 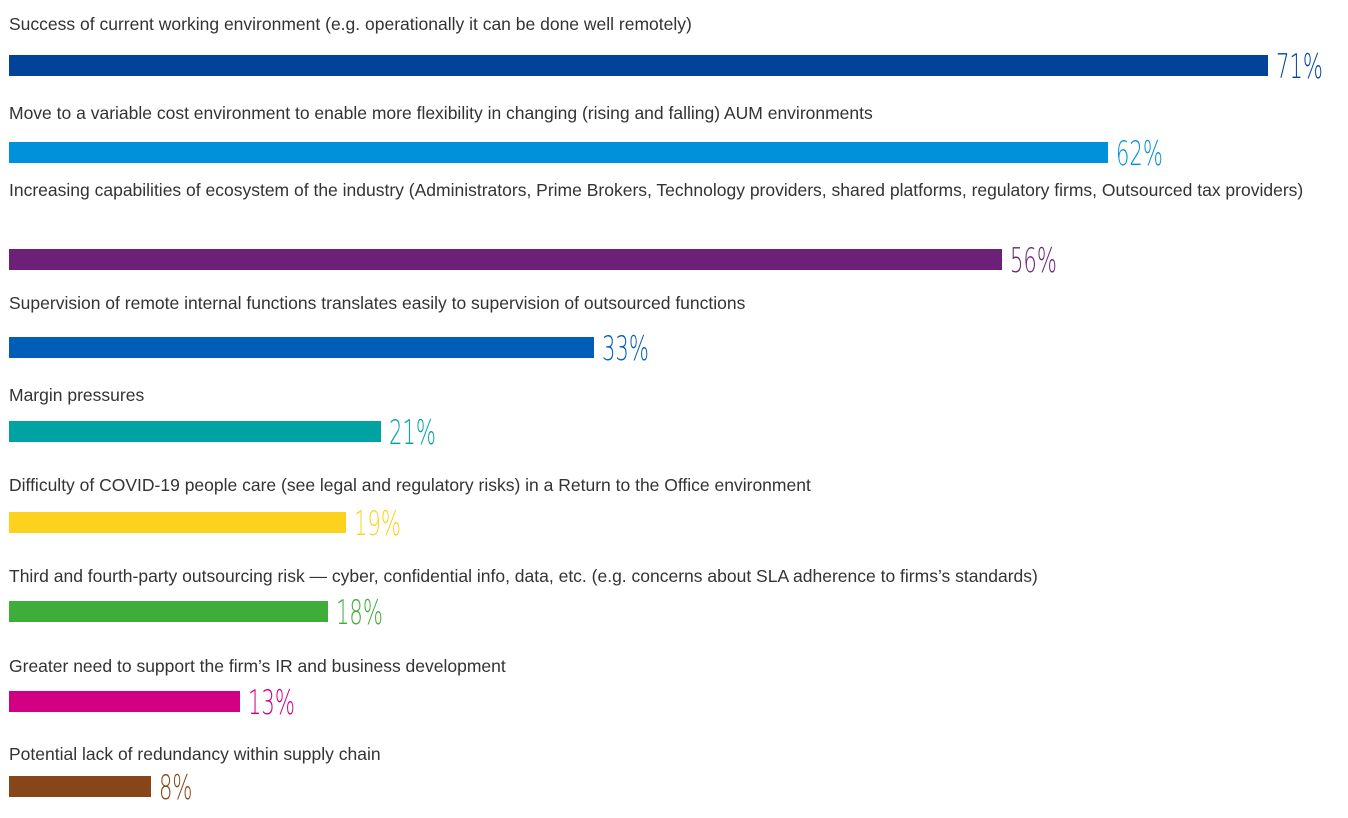 What do you see at coordinates (1299, 67) in the screenshot?
I see `value-label: 71%` at bounding box center [1299, 67].